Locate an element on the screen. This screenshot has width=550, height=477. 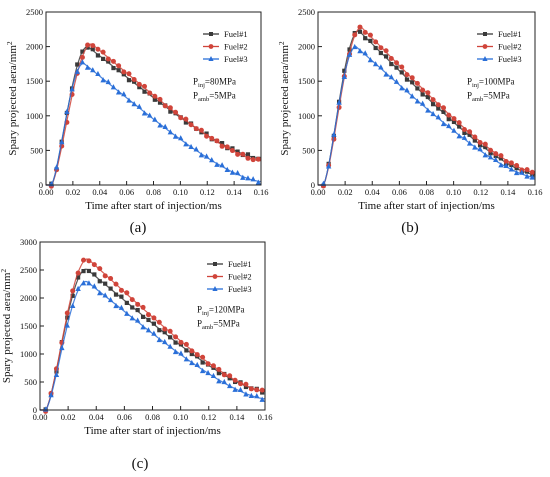
series-Fuel3 is located at coordinates (427, 114).